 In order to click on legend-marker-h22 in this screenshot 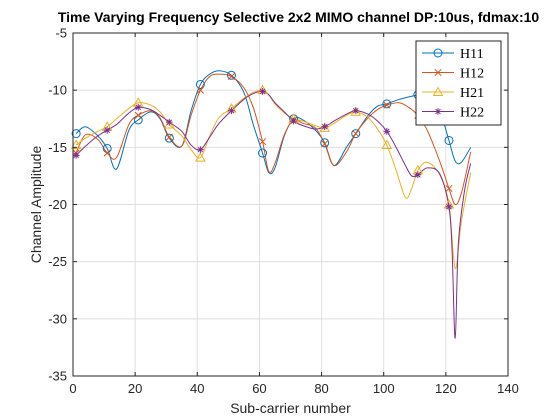, I will do `click(438, 111)`.